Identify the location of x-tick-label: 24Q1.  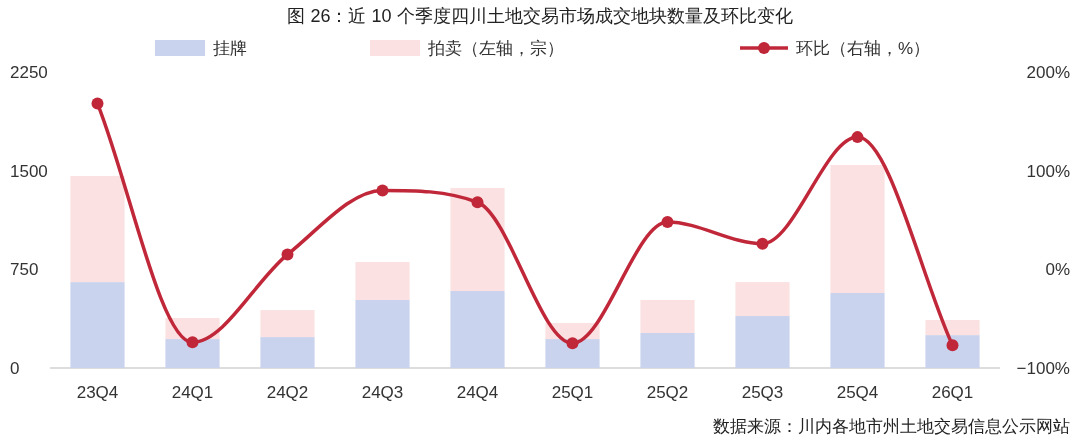
(192, 392).